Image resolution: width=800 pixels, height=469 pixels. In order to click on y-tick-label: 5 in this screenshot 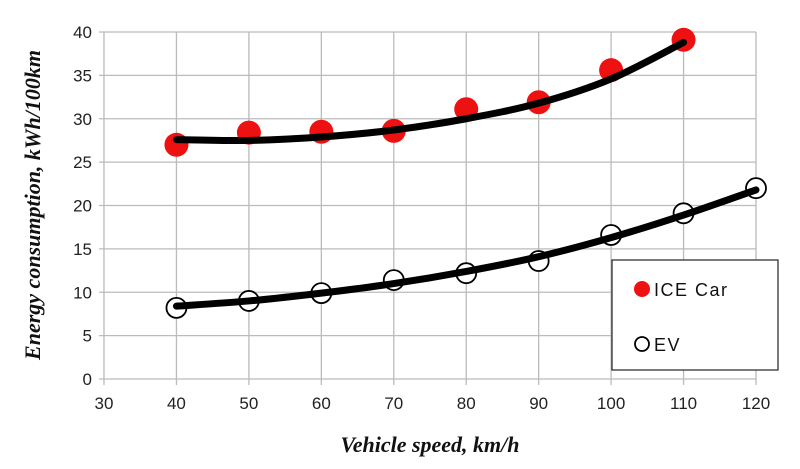, I will do `click(87, 336)`.